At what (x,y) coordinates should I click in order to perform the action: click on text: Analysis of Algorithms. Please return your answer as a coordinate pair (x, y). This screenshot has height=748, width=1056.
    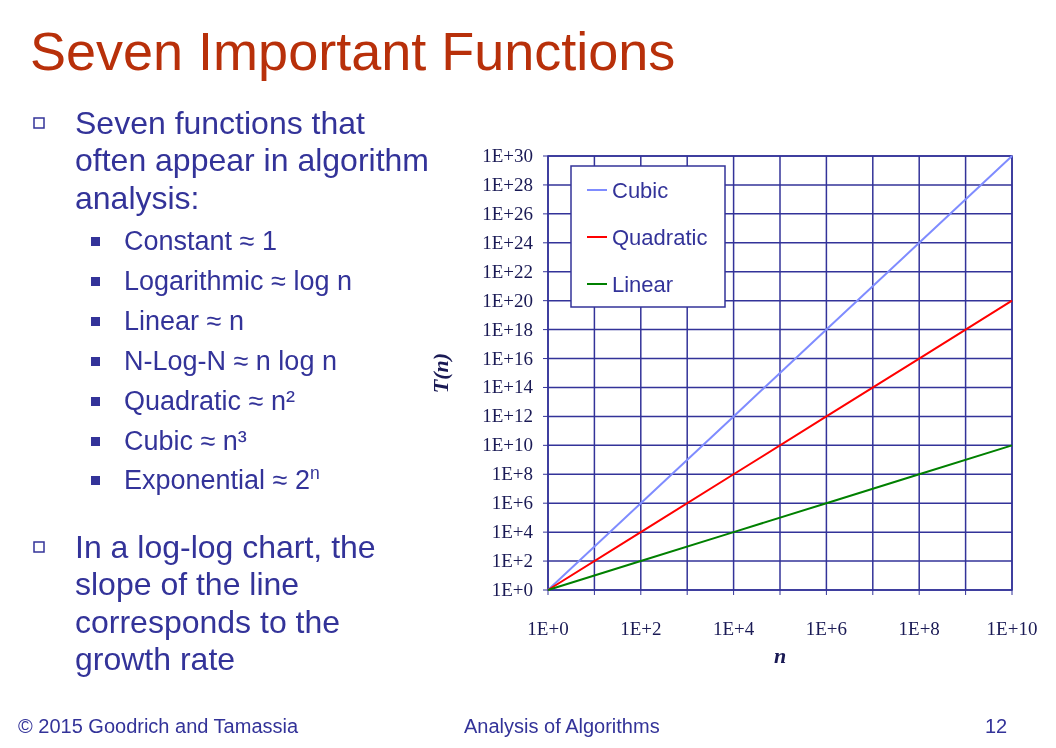
    Looking at the image, I should click on (562, 726).